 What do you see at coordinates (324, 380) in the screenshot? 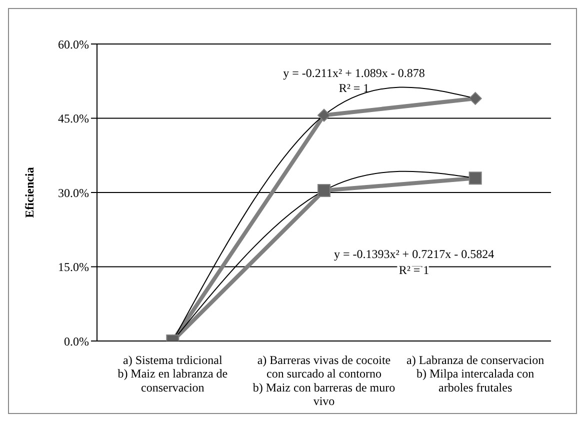
I see `x-tick-label: a) Barreras vivas de cocoite con surcado al contorno b) Maiz con barreras de muro vivo` at bounding box center [324, 380].